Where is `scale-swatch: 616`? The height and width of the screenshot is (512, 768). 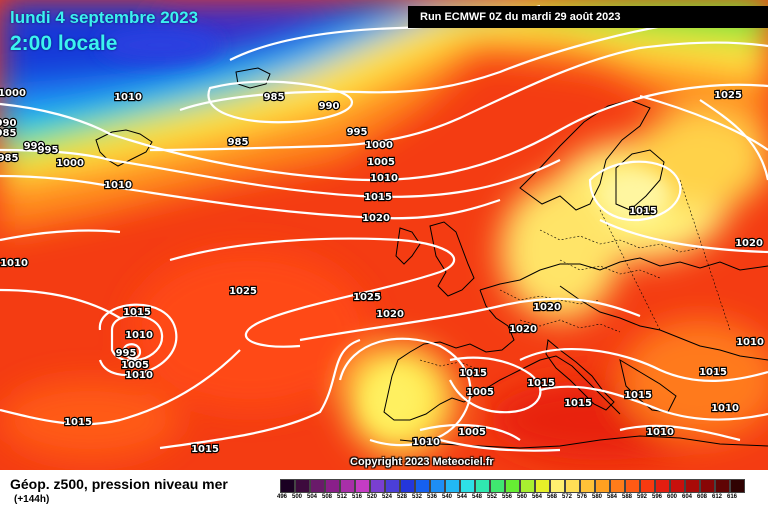 scale-swatch: 616 is located at coordinates (736, 491).